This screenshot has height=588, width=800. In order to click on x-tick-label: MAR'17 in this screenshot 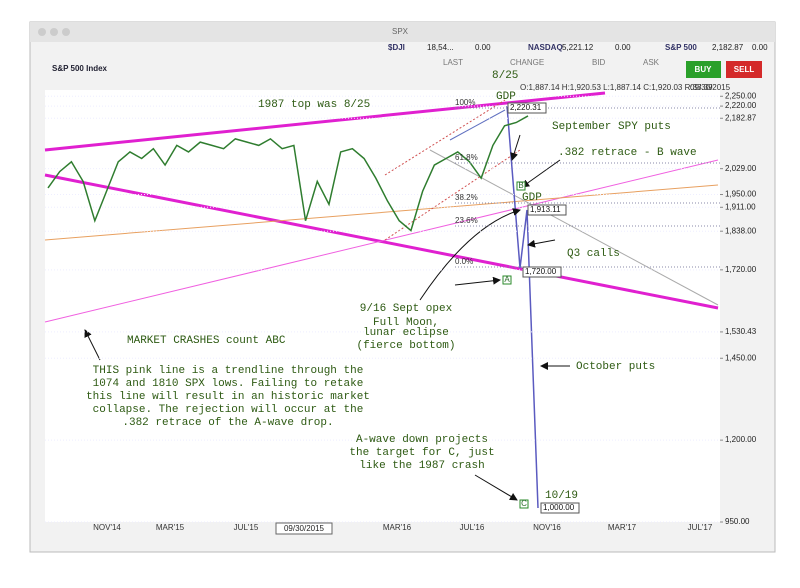, I will do `click(622, 527)`.